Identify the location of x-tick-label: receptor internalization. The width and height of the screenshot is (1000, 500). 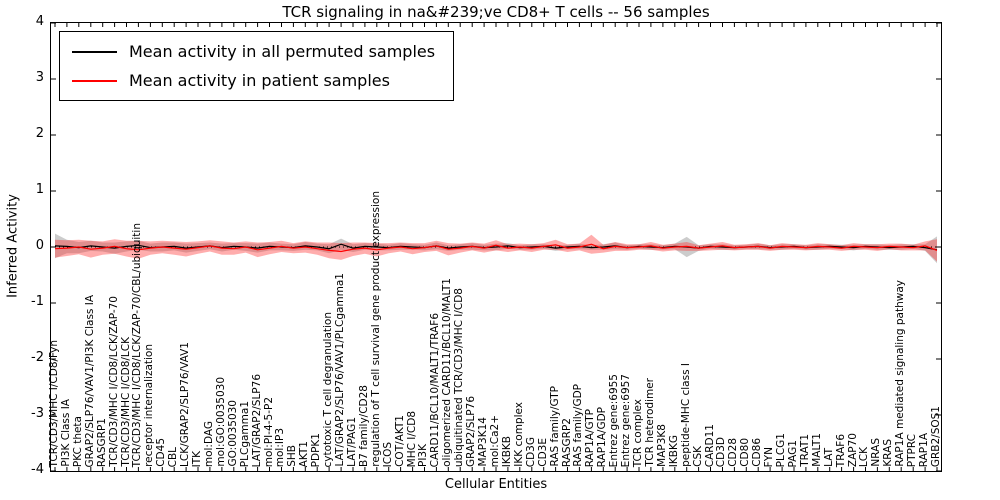
(149, 405).